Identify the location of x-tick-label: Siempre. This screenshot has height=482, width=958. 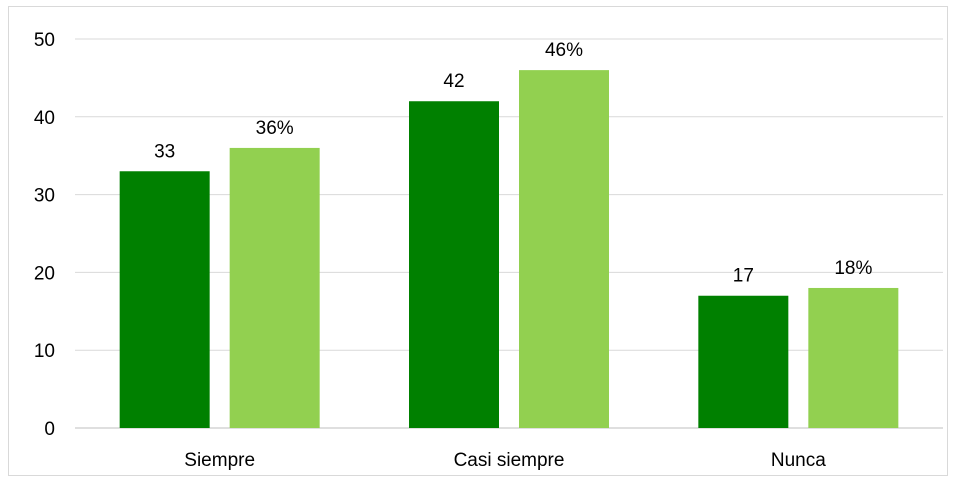
(219, 460).